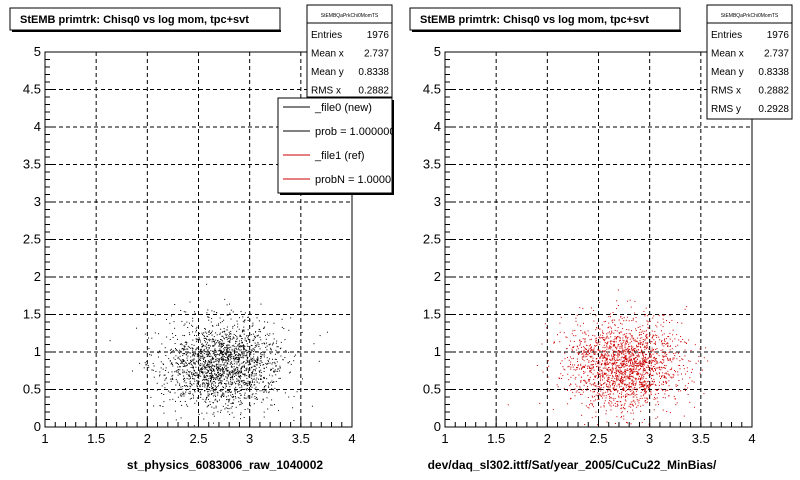  I want to click on y-tick-label: 3.5, so click(32, 164).